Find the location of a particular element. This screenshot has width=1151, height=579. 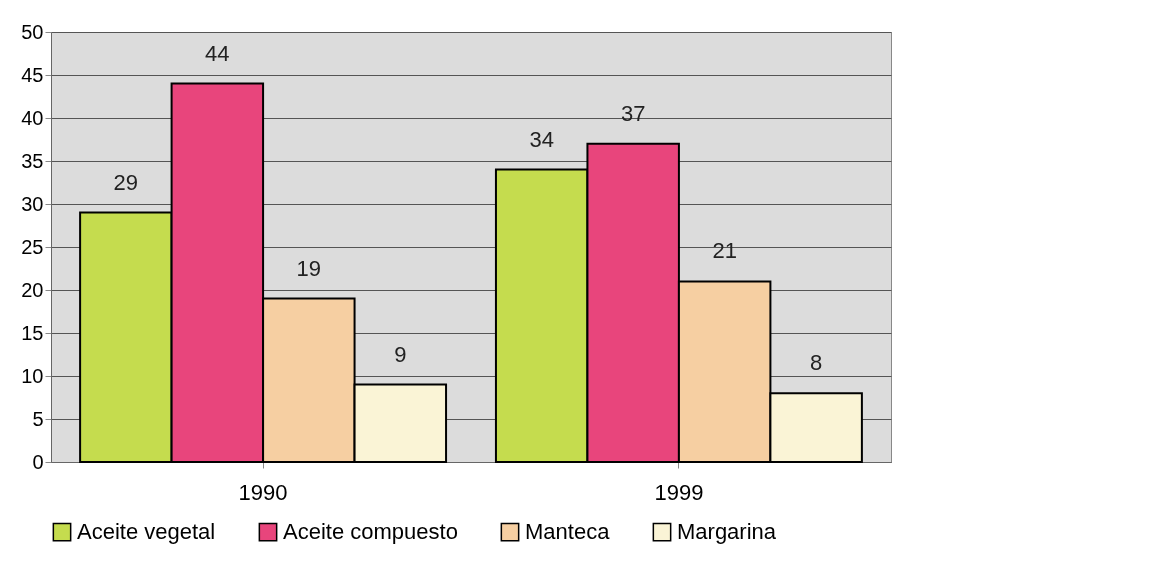

data-label: 19 is located at coordinates (309, 268).